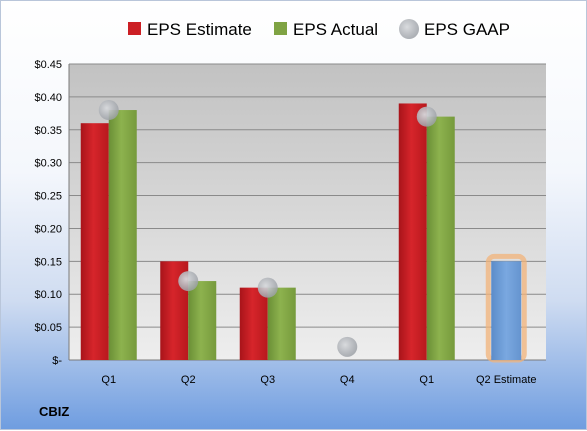 Image resolution: width=587 pixels, height=431 pixels. I want to click on legend-entry: EPS Estimate, so click(199, 29).